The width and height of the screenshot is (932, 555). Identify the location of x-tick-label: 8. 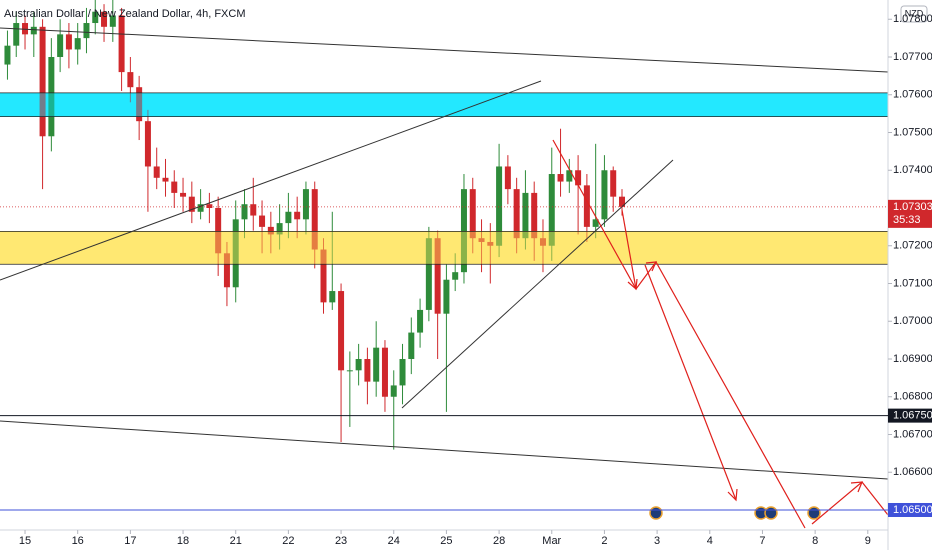
(815, 541).